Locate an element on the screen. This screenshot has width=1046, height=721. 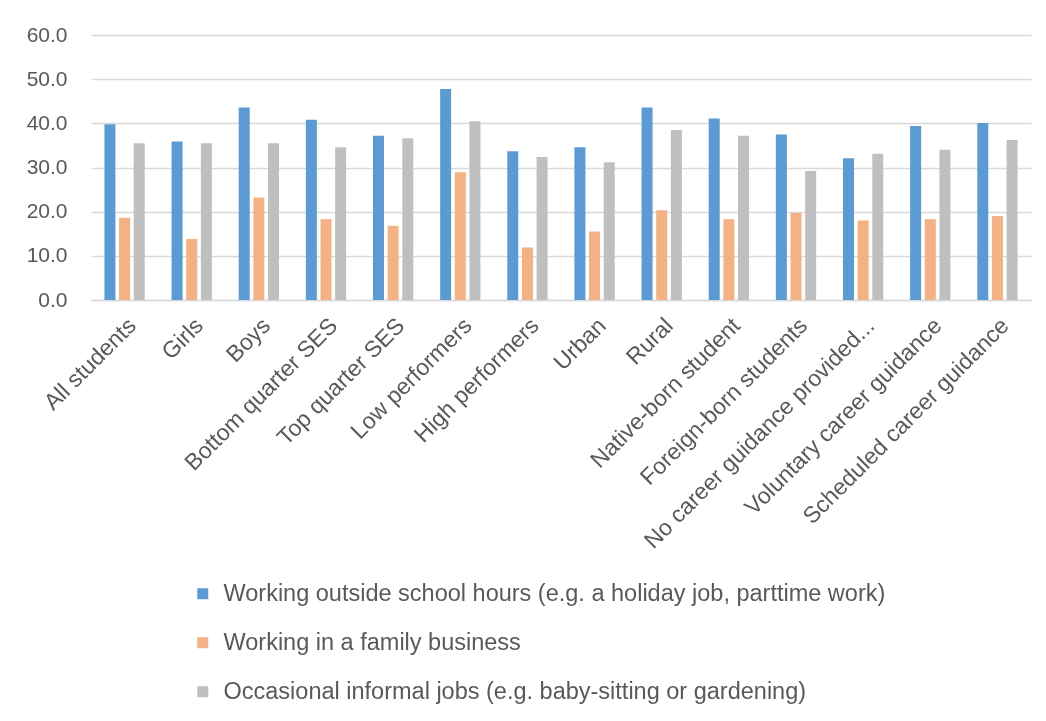
x-tick-label: Girls is located at coordinates (182, 338).